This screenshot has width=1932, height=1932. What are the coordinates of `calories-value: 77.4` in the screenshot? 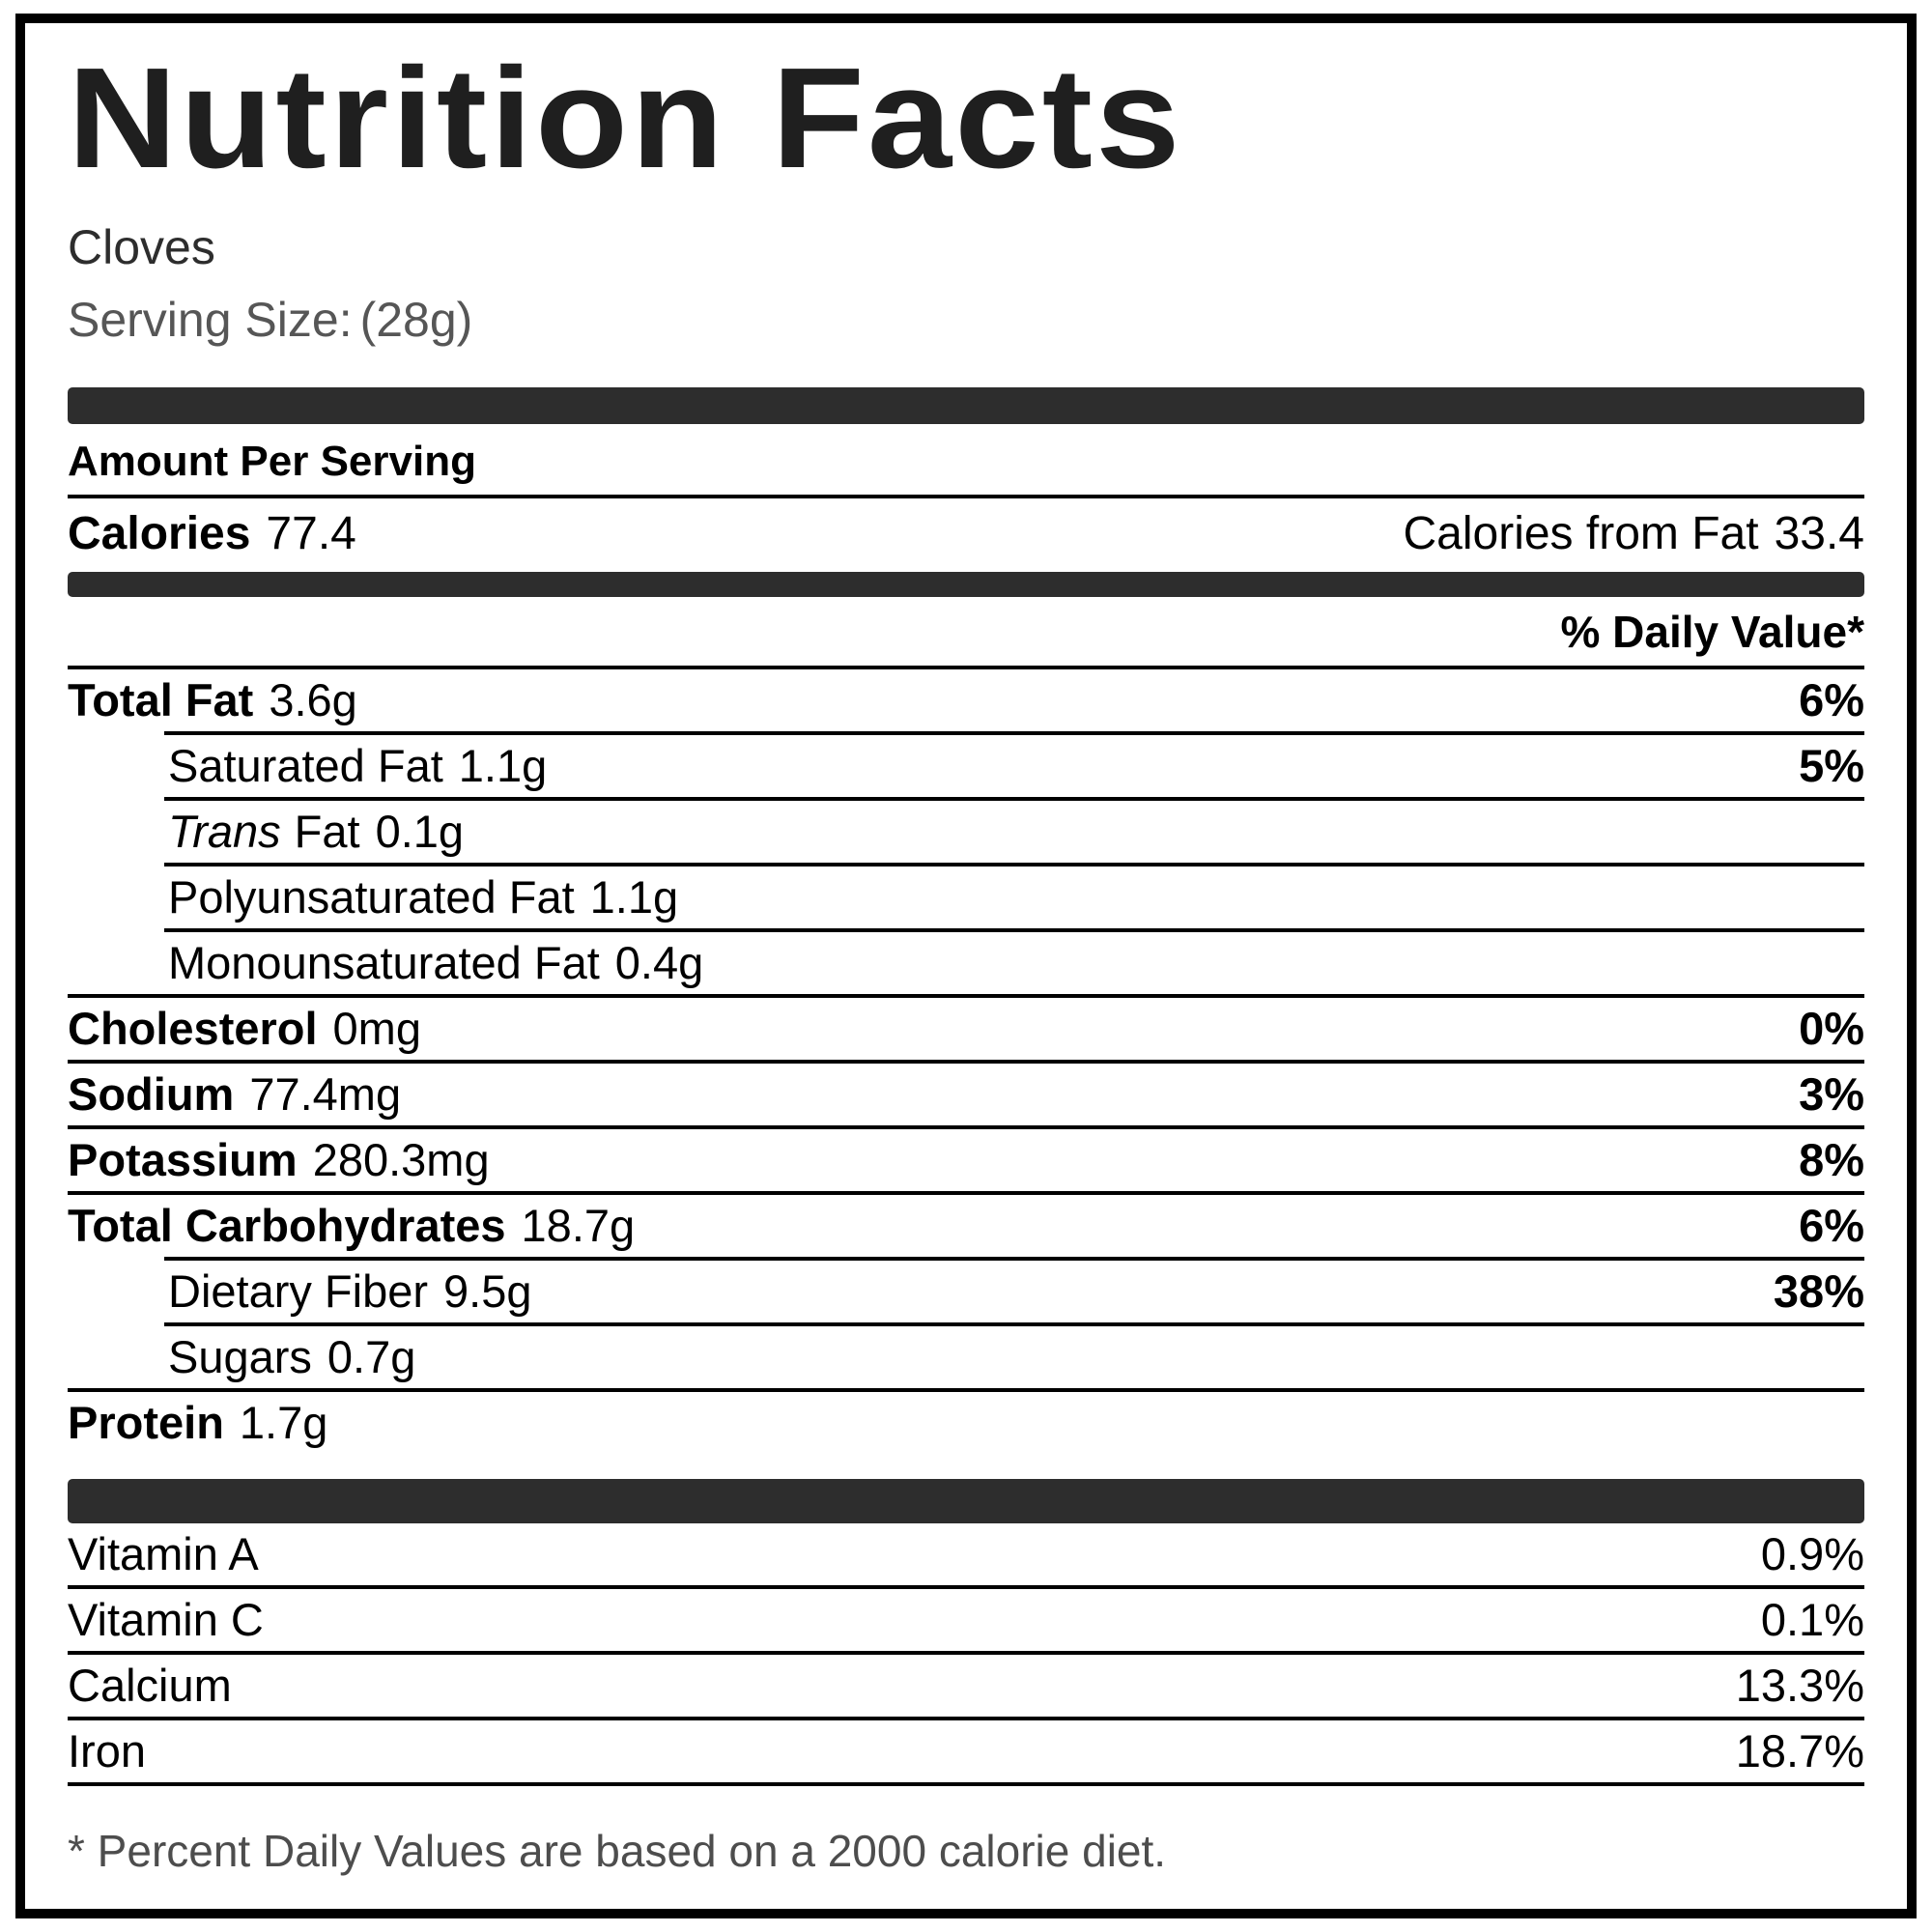 It's located at (311, 533).